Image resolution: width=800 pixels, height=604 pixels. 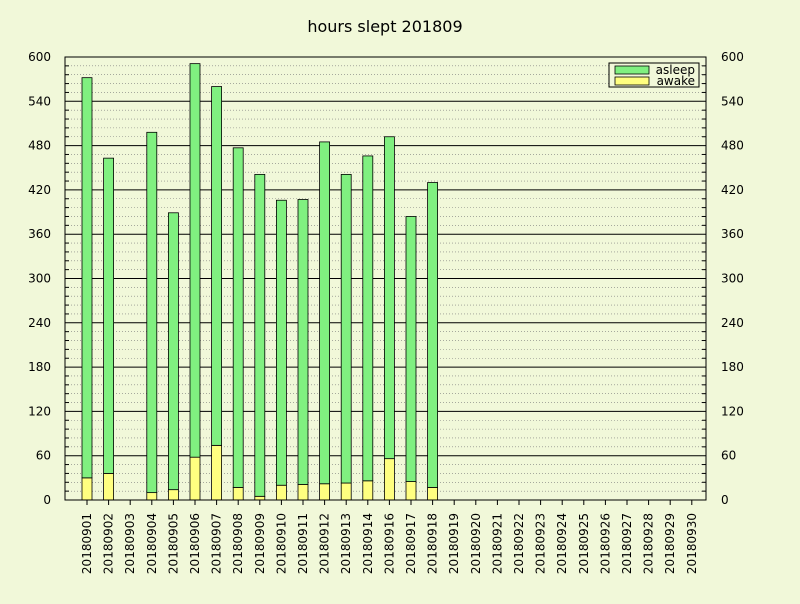 What do you see at coordinates (541, 543) in the screenshot?
I see `x-tick-label: 20180923` at bounding box center [541, 543].